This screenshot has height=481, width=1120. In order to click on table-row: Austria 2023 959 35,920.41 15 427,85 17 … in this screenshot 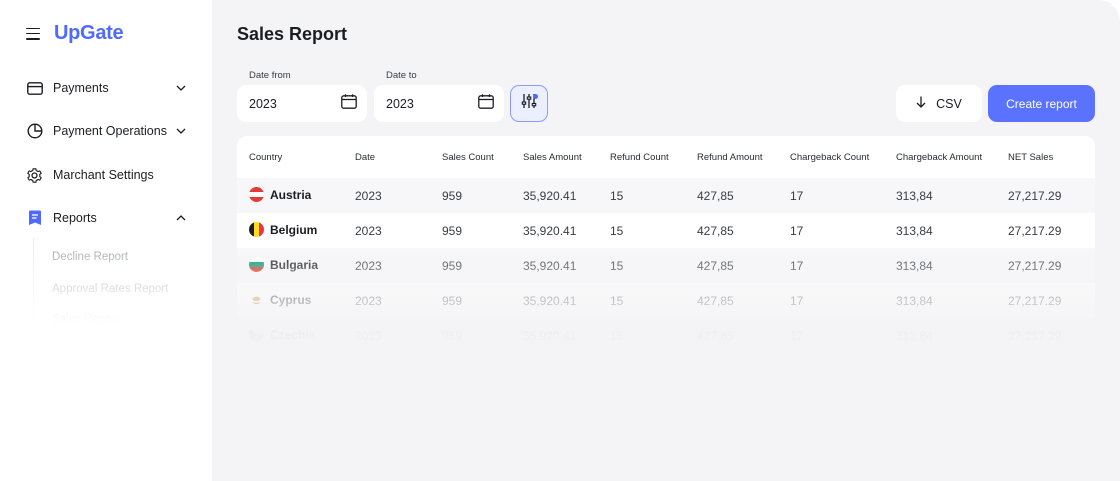, I will do `click(666, 195)`.